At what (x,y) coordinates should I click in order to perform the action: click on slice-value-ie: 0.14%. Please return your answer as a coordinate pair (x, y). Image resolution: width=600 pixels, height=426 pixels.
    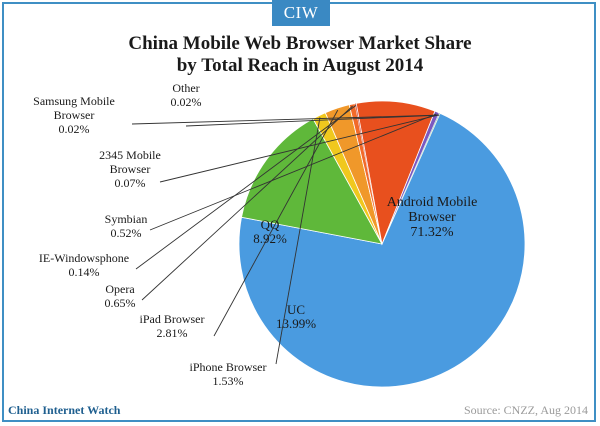
    Looking at the image, I should click on (84, 272).